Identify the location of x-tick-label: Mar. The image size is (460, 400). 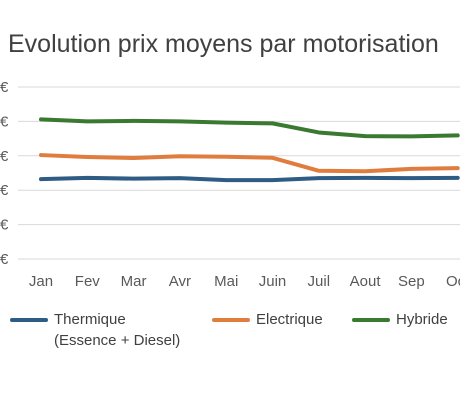
(134, 281).